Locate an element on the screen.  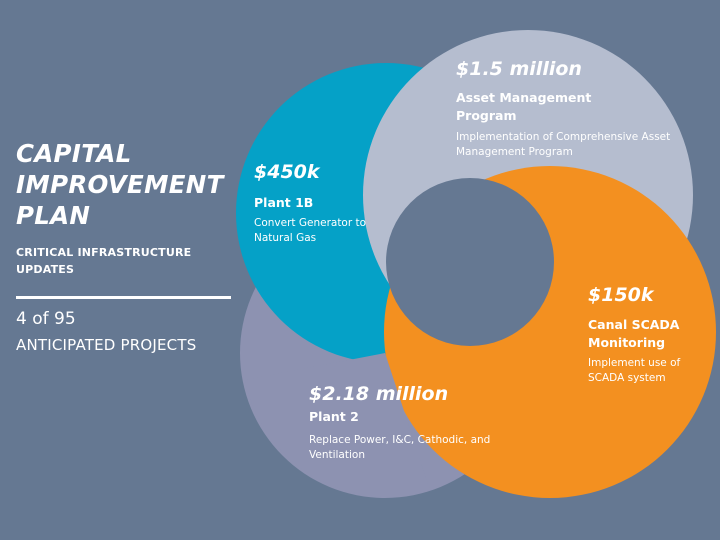
page-title: CAPITAL IMPROVEMENT PLAN is located at coordinates (127, 184).